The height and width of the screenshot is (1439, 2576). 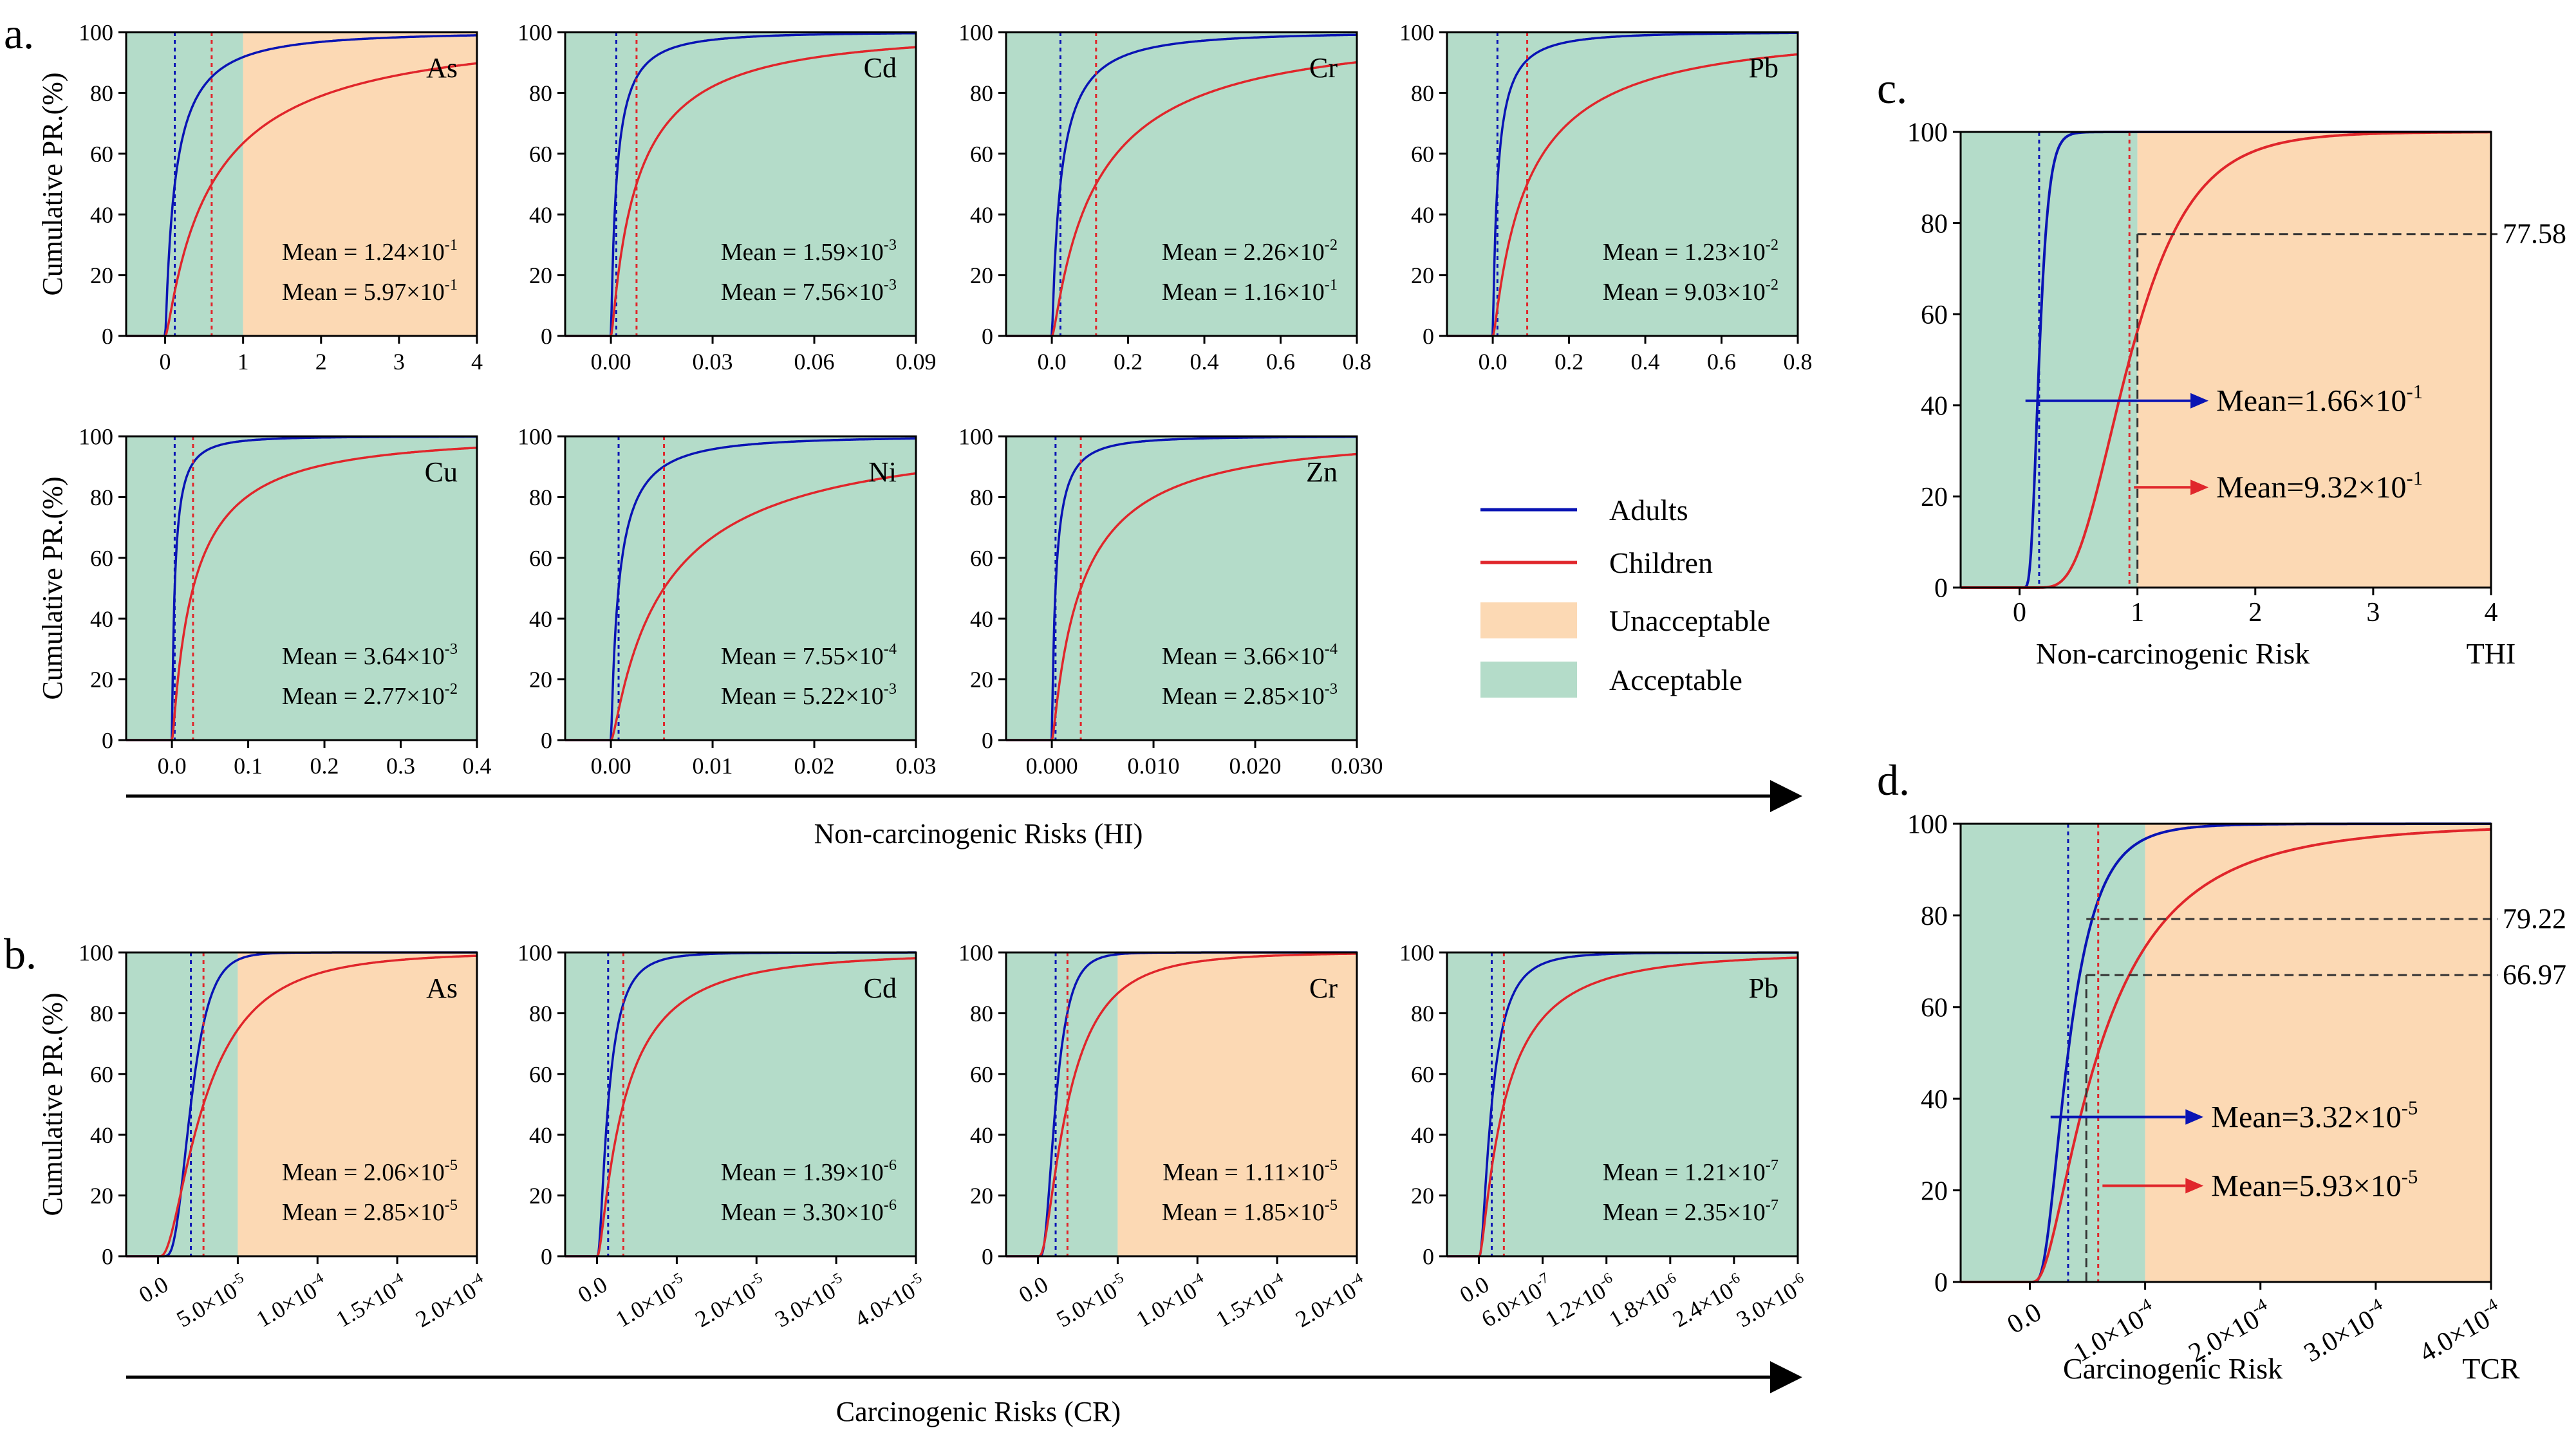 I want to click on x-tick-label: 2.0×10-5, so click(x=729, y=1300).